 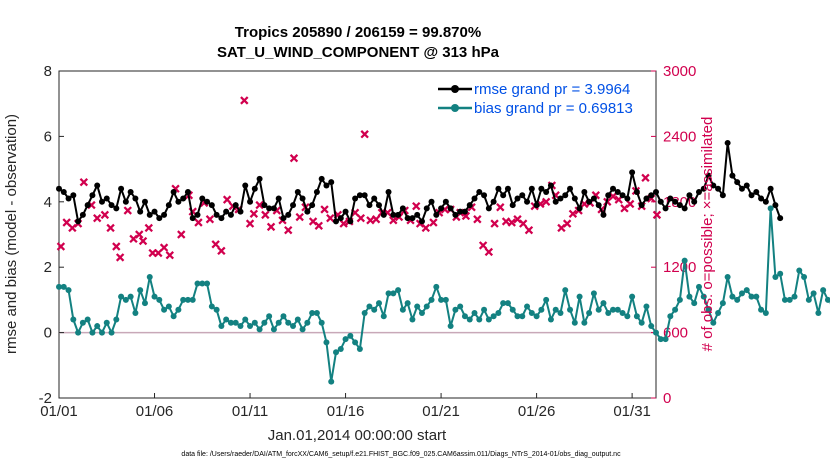 I want to click on legend-rmse-label: rmse grand pr = 3.9964, so click(x=552, y=89).